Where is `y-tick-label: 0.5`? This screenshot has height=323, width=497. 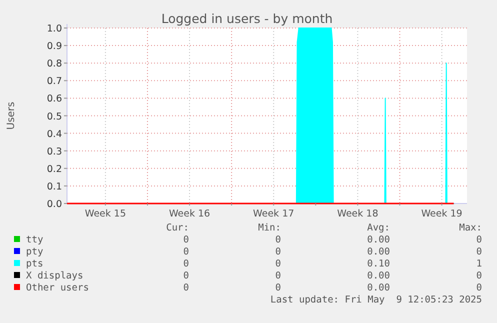
y-tick-label: 0.5 is located at coordinates (54, 116).